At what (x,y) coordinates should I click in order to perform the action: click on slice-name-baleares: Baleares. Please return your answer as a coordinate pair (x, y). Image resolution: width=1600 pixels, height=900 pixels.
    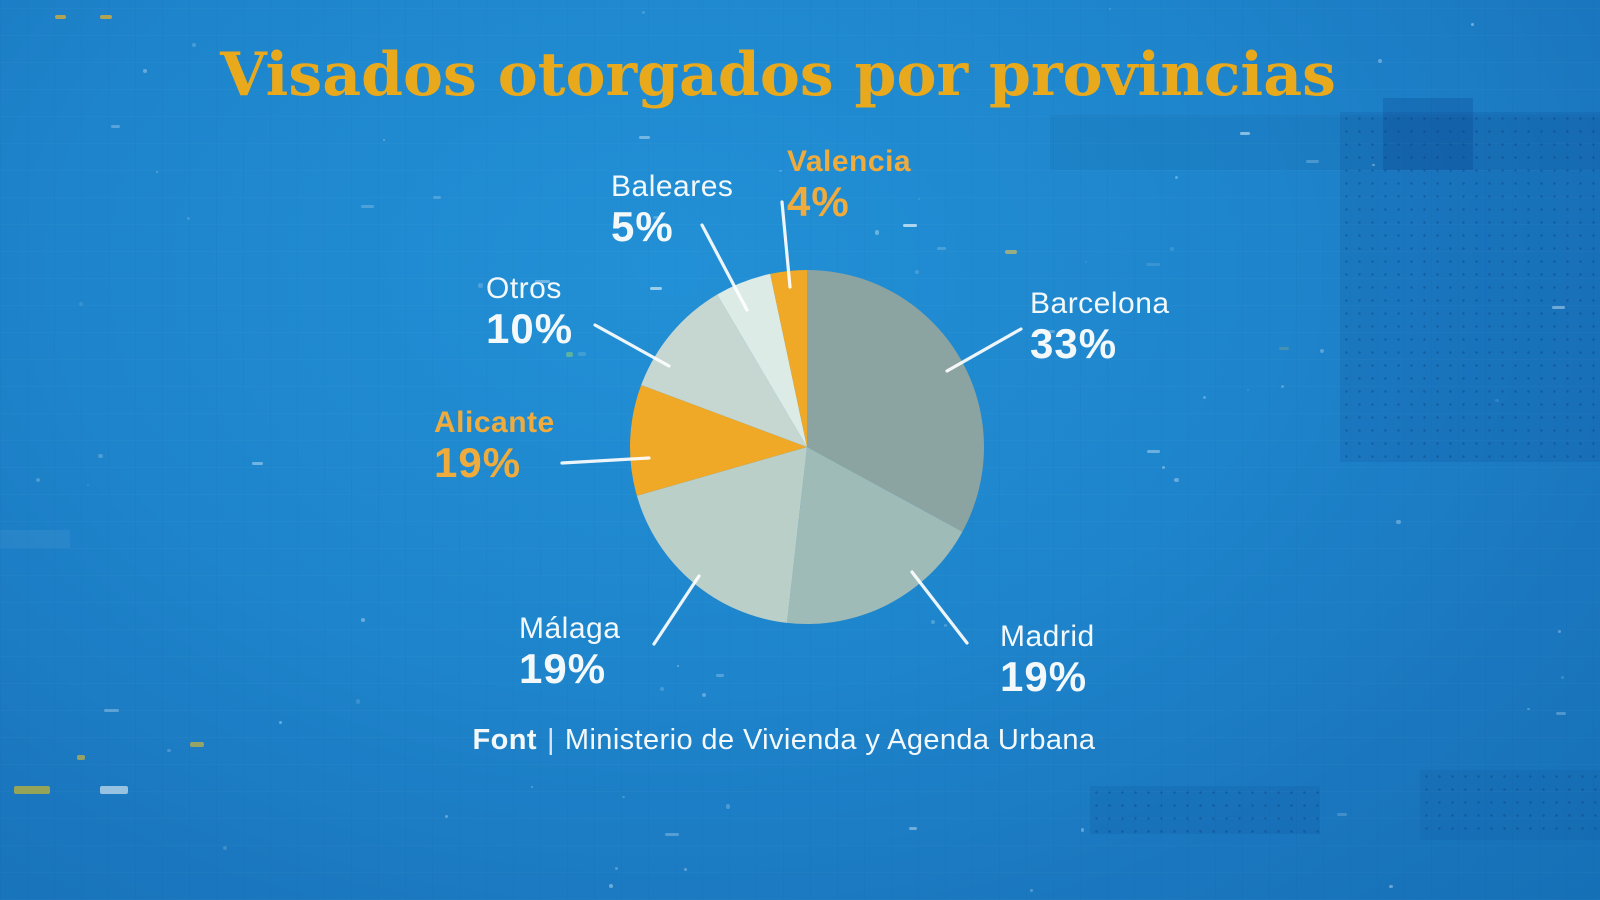
    Looking at the image, I should click on (672, 186).